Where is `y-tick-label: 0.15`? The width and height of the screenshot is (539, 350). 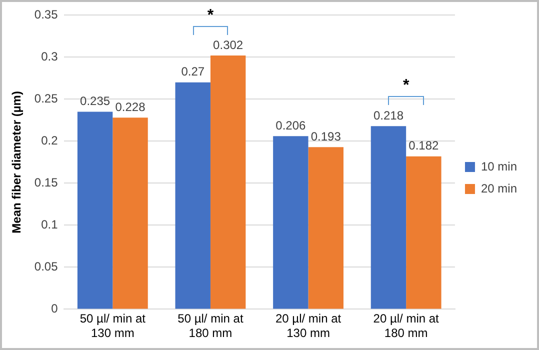
y-tick-label: 0.15 is located at coordinates (46, 183).